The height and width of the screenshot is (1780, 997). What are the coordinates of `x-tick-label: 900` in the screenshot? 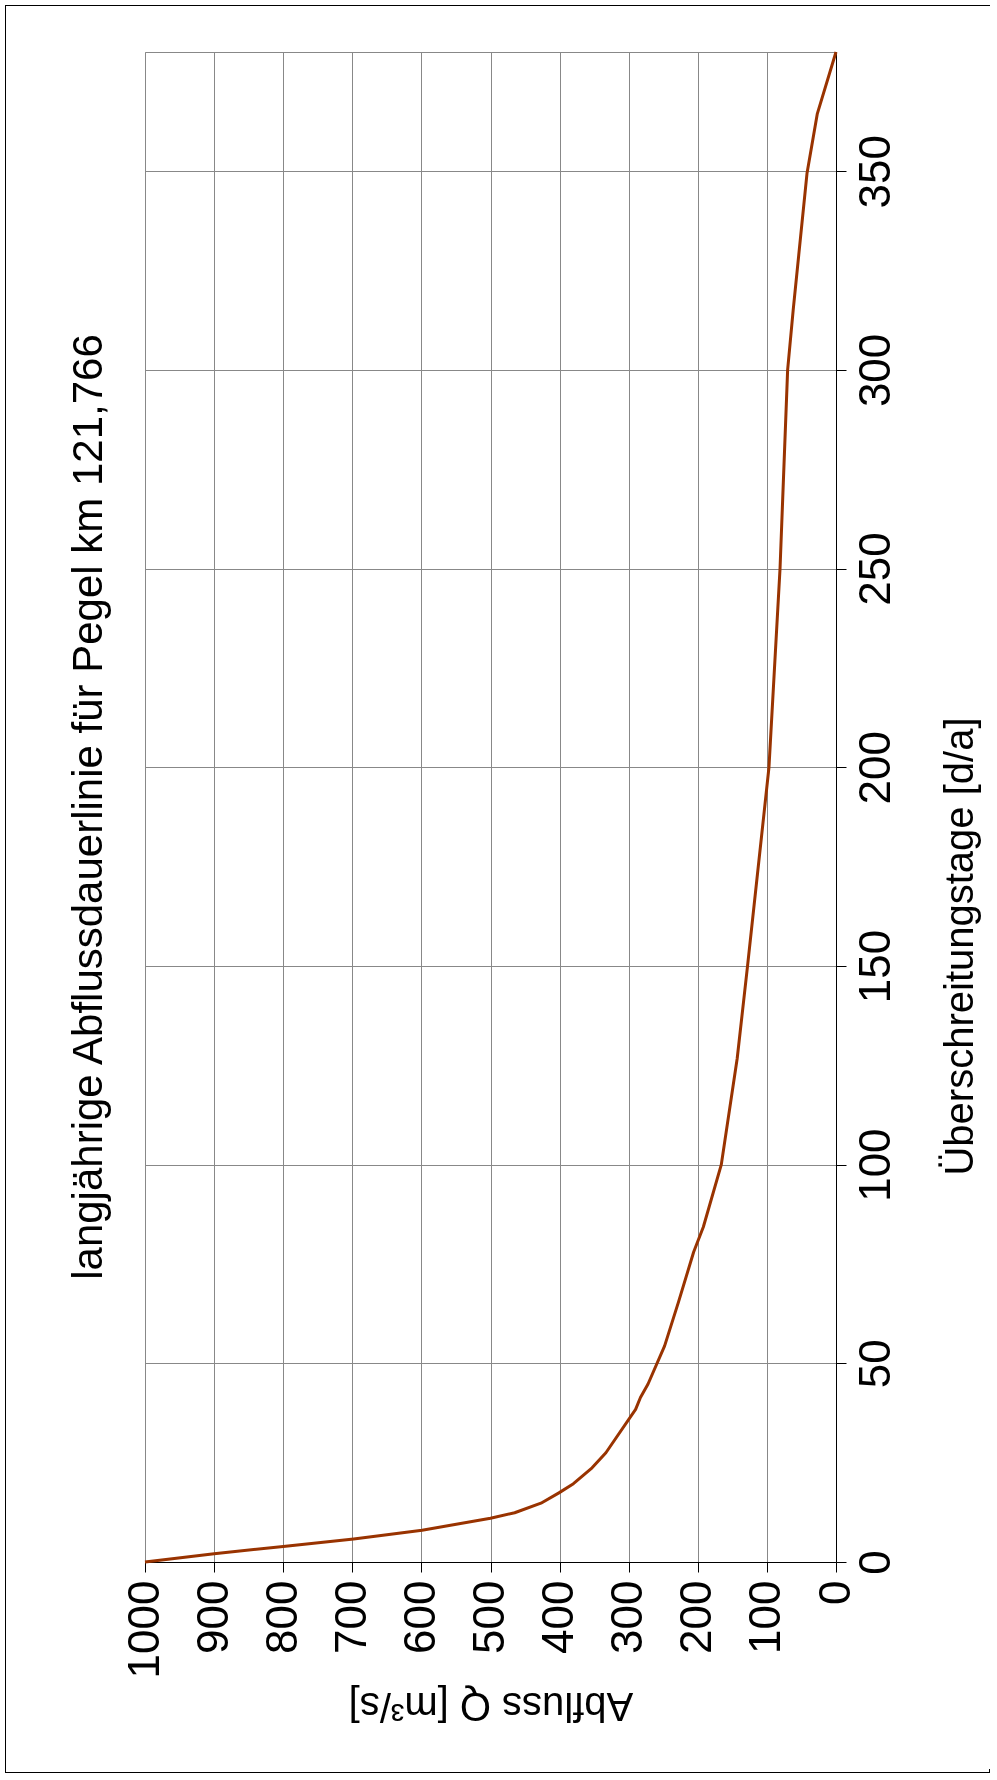 It's located at (212, 1617).